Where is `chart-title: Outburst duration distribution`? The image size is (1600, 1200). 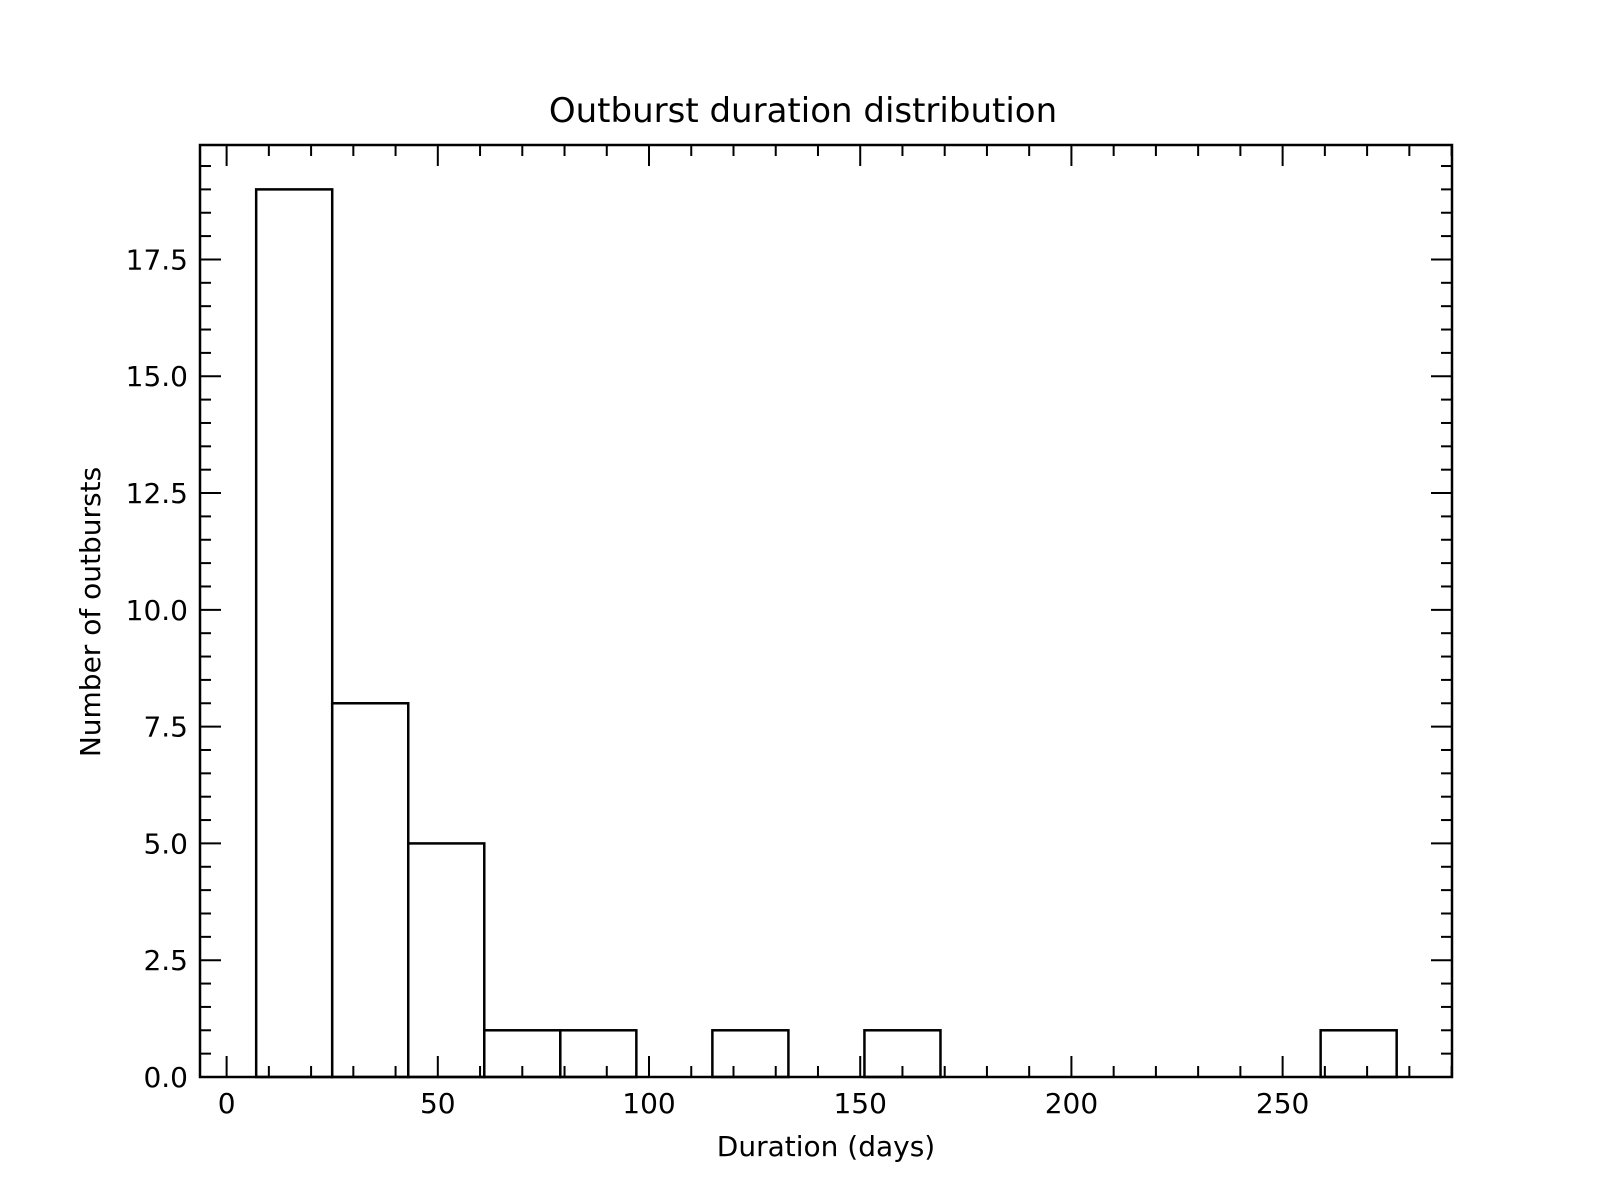
chart-title: Outburst duration distribution is located at coordinates (803, 111).